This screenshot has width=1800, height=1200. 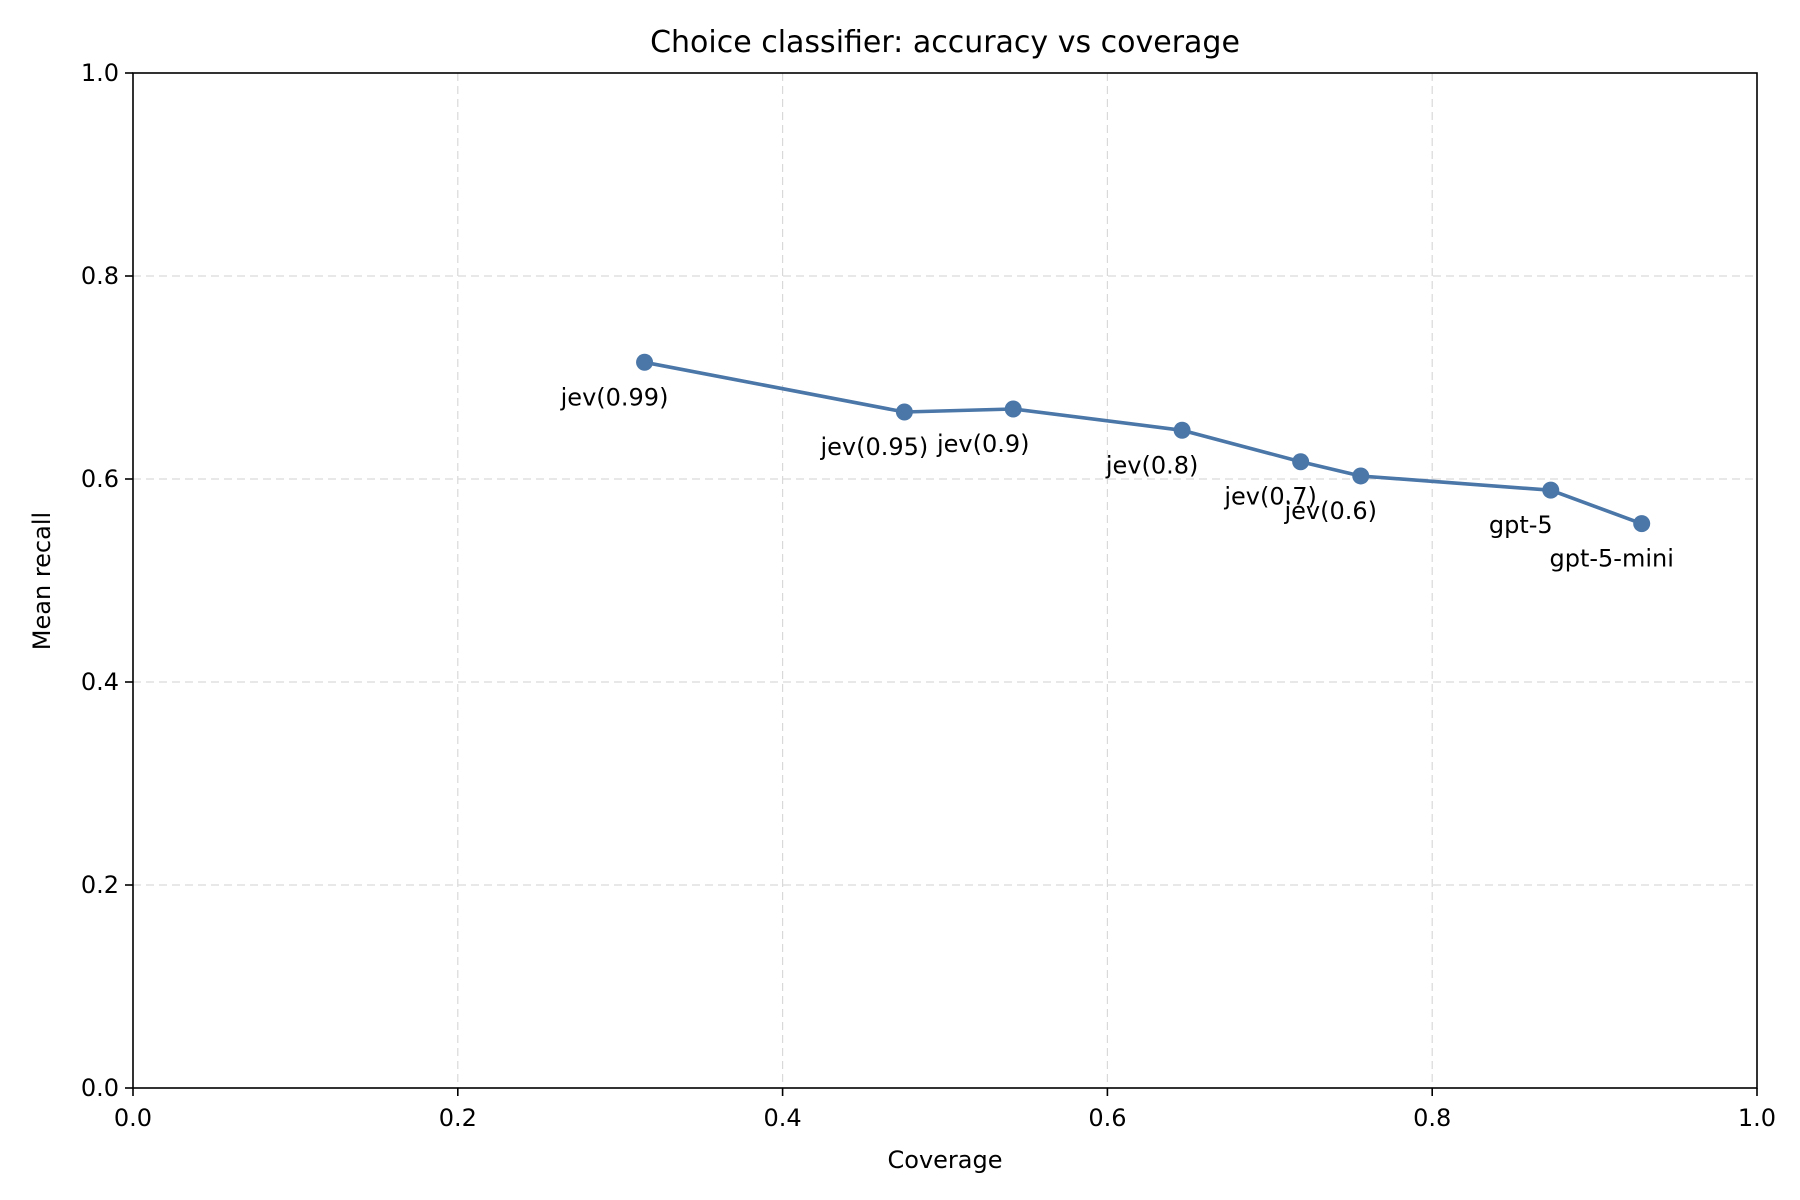 I want to click on x-tick-label: 0.2, so click(x=458, y=1118).